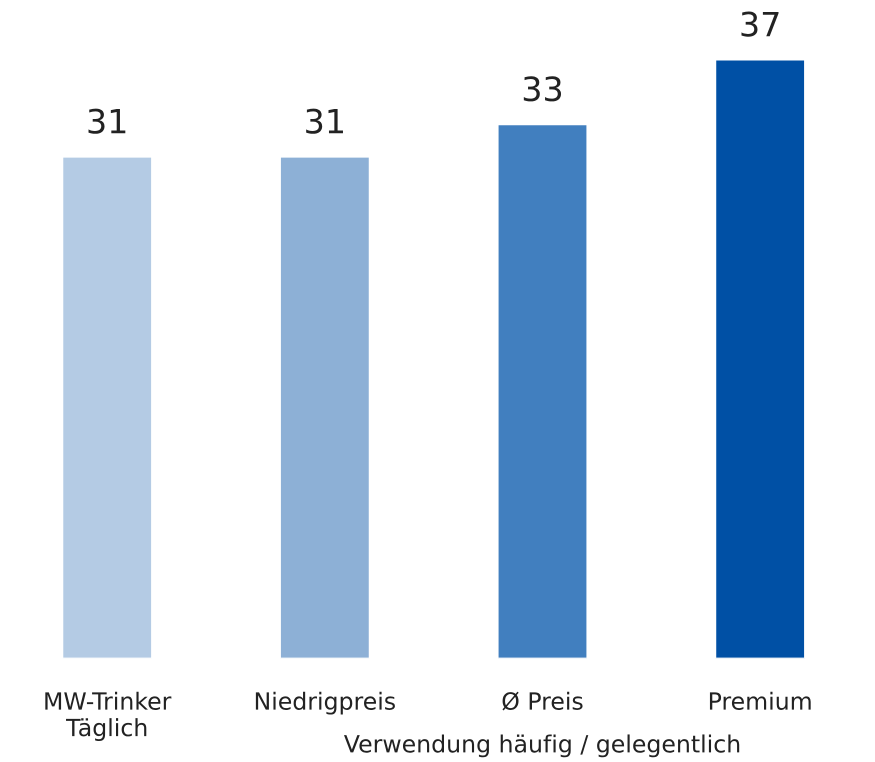 The height and width of the screenshot is (762, 875). What do you see at coordinates (325, 703) in the screenshot?
I see `x-tick-label: Niedrigpreis` at bounding box center [325, 703].